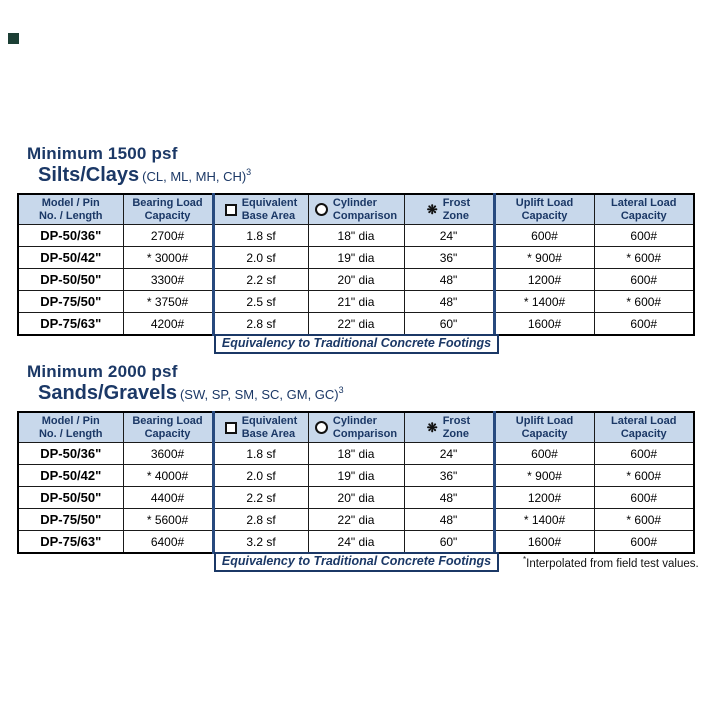 The width and height of the screenshot is (720, 720). Describe the element at coordinates (168, 209) in the screenshot. I see `col-header-bearing-load-capacity: Bearing Load Capacity` at that location.